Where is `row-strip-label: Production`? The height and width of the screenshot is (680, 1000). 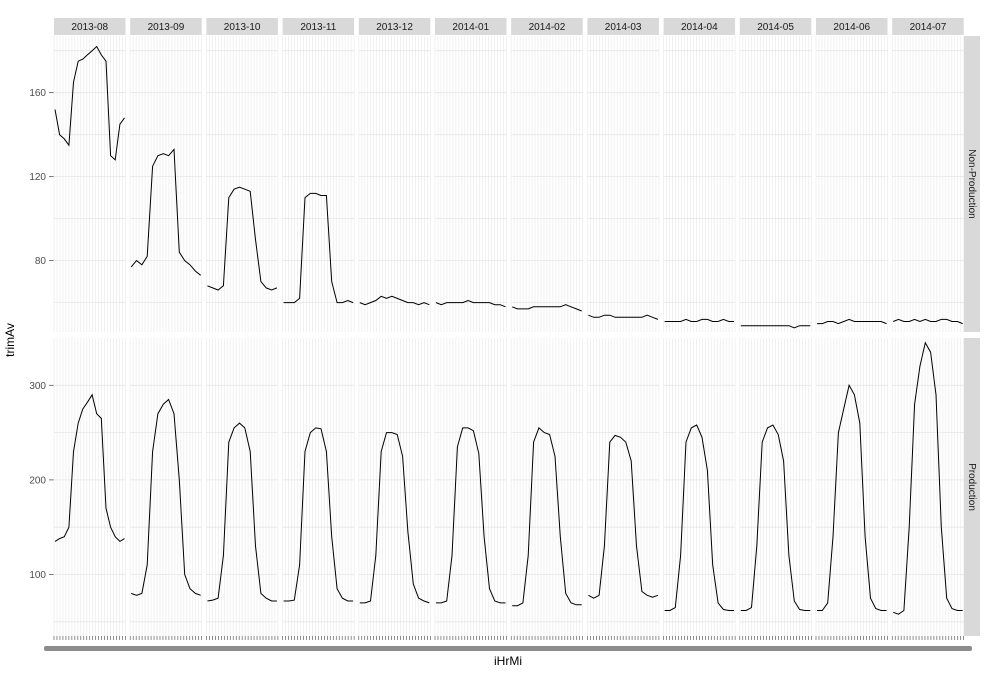
row-strip-label: Production is located at coordinates (971, 487).